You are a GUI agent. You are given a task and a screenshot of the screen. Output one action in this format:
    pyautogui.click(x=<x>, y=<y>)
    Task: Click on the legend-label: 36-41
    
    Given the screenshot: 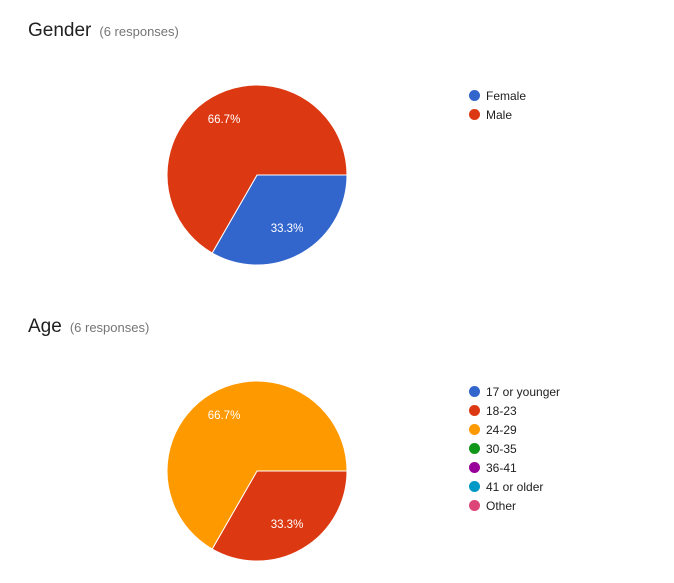 What is the action you would take?
    pyautogui.click(x=501, y=467)
    